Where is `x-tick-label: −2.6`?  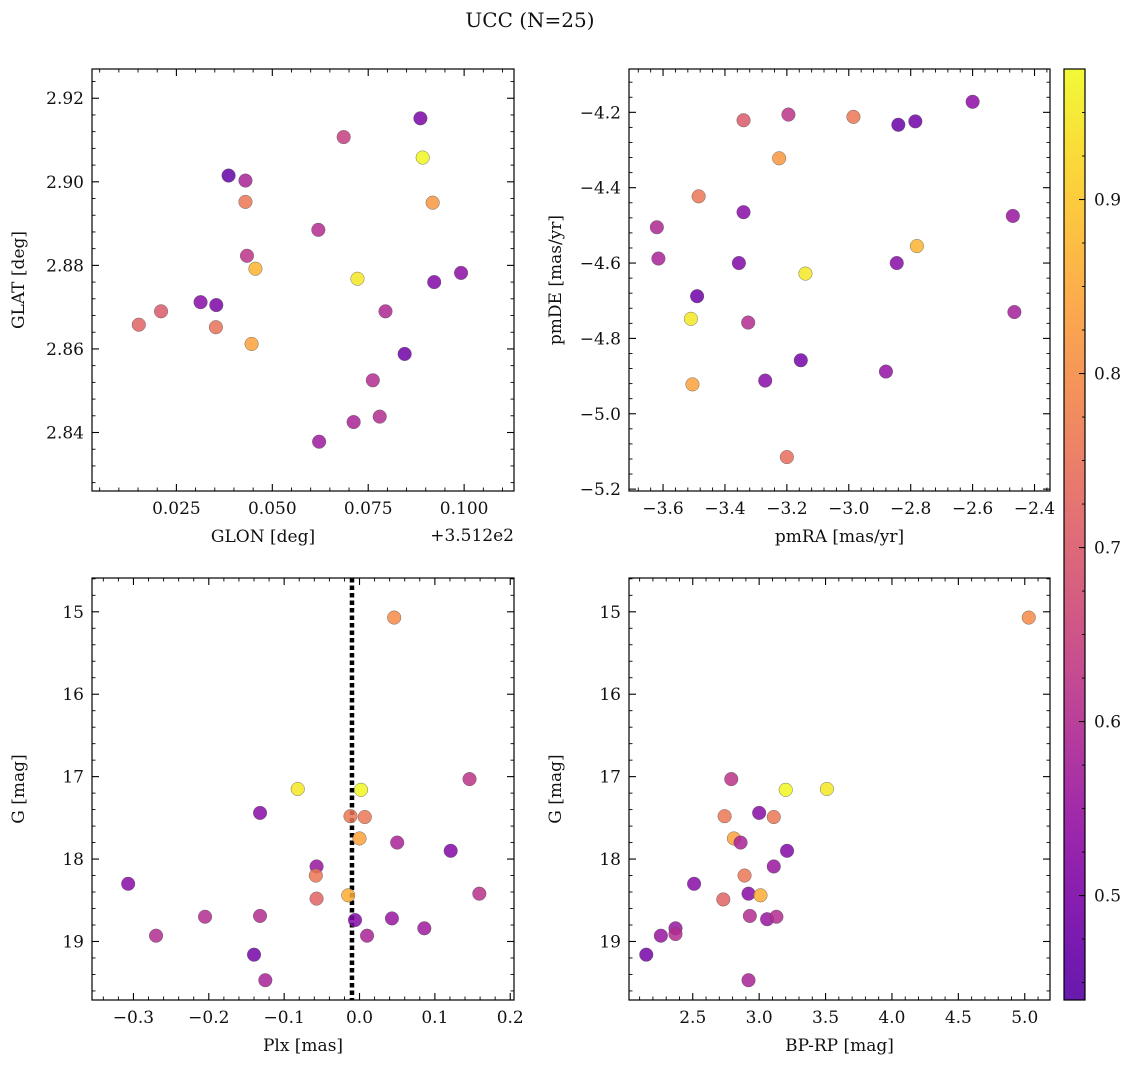
x-tick-label: −2.6 is located at coordinates (972, 509).